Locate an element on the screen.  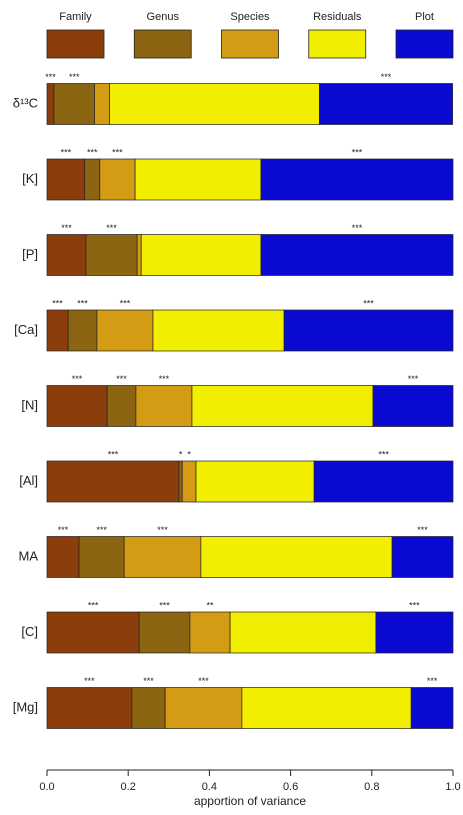
x-tick-label: 0.4 is located at coordinates (209, 787).